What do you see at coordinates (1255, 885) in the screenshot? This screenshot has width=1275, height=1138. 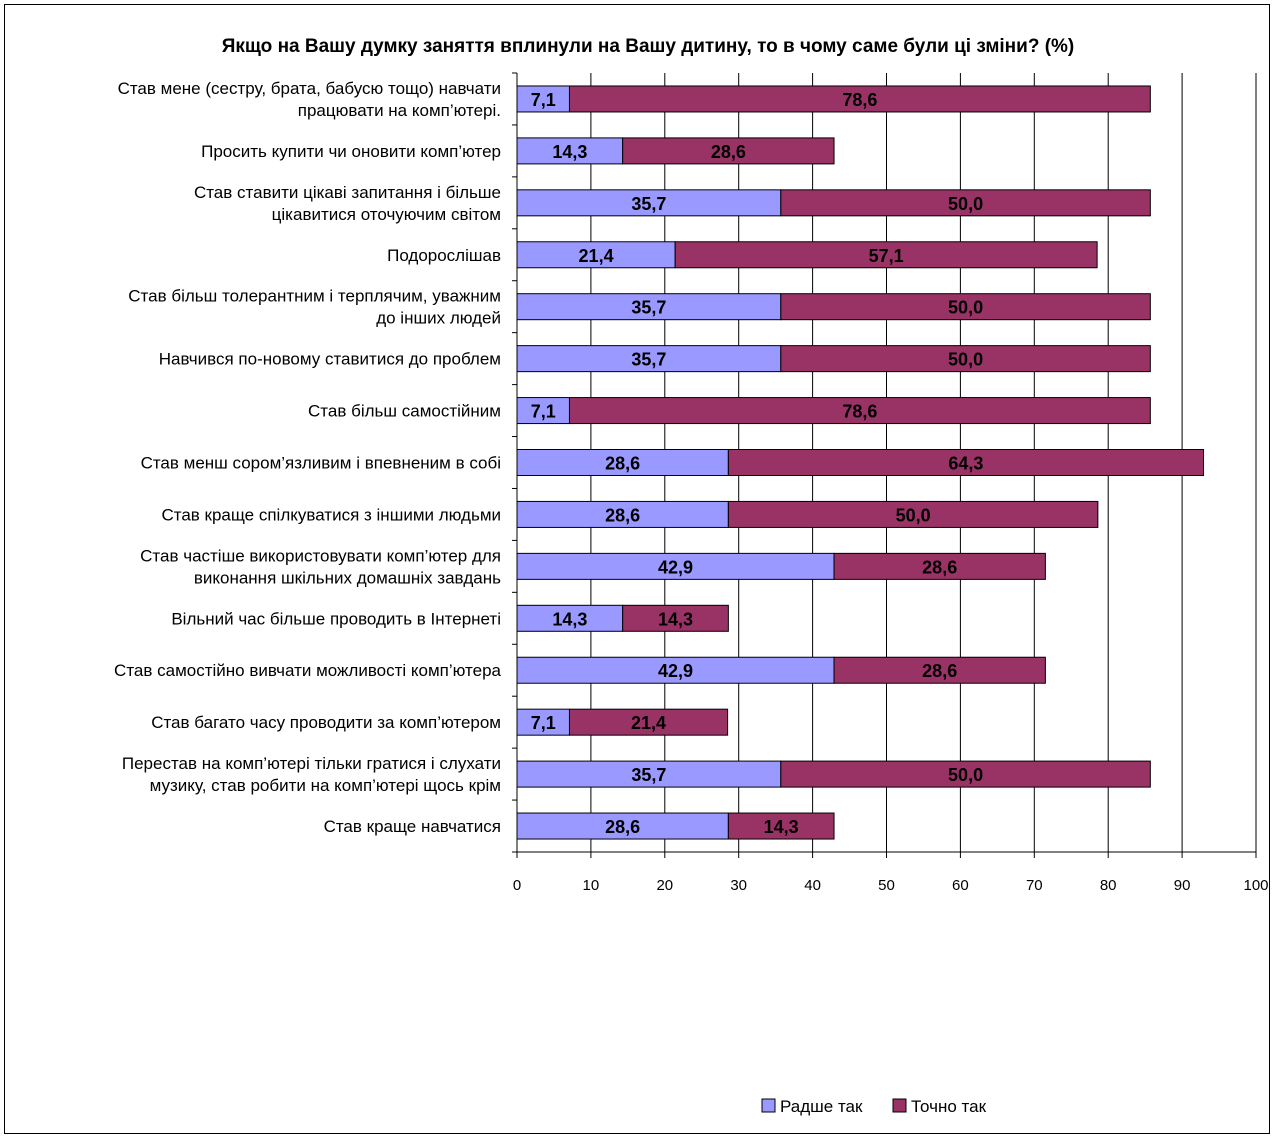 I see `x-tick-label: 100` at bounding box center [1255, 885].